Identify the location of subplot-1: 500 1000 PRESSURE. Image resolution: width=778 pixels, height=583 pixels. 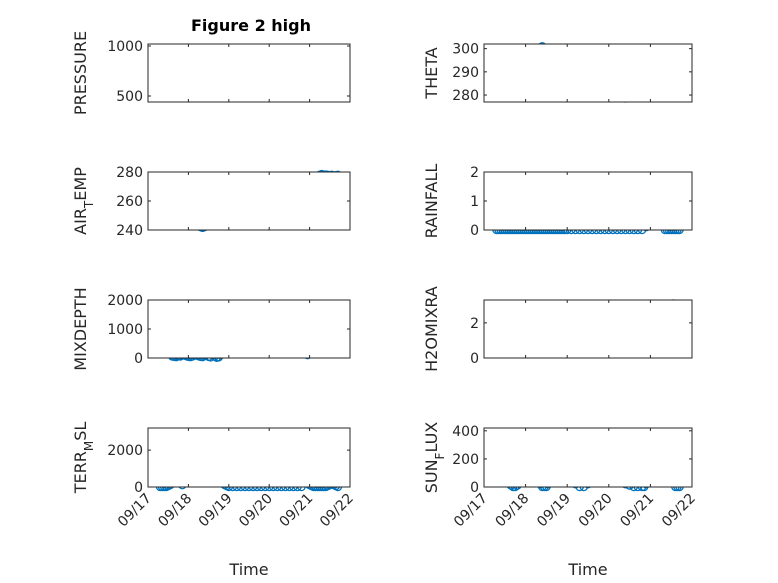
(211, 73).